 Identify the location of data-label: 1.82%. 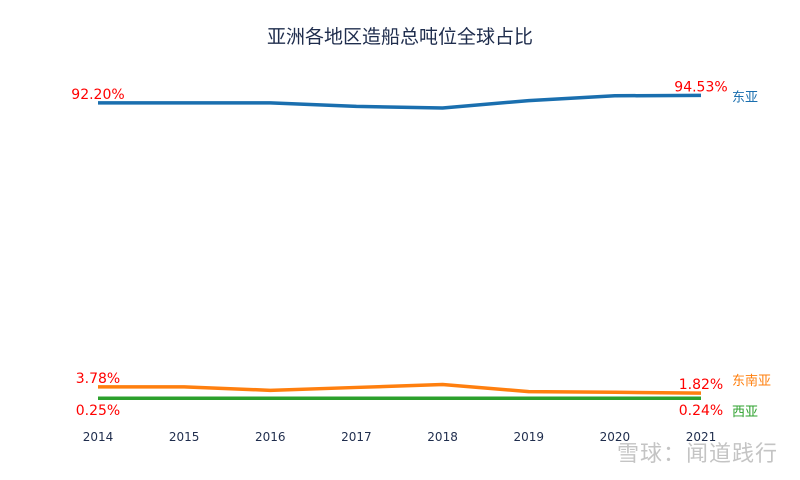
(701, 385).